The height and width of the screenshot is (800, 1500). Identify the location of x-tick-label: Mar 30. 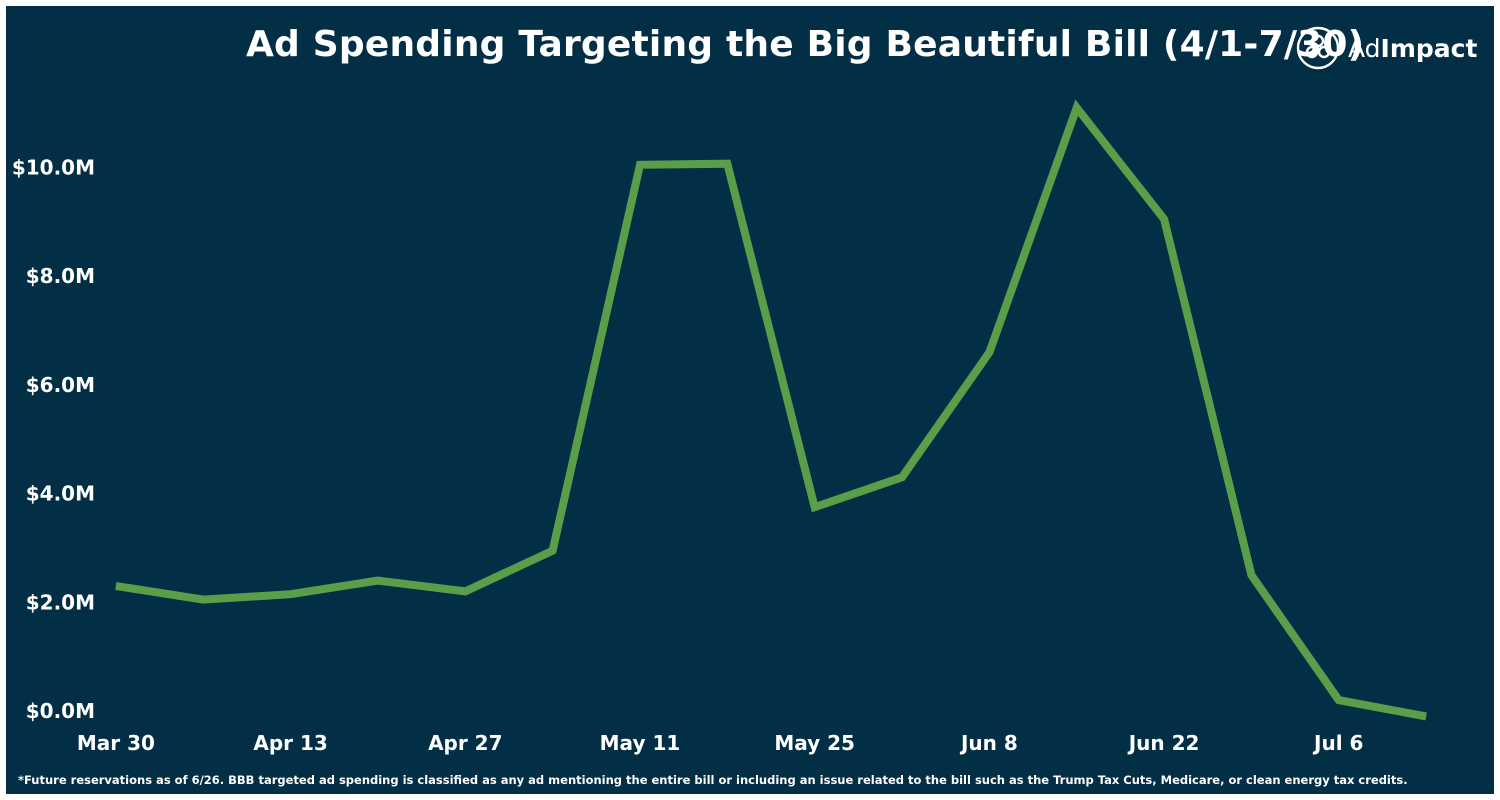
(116, 743).